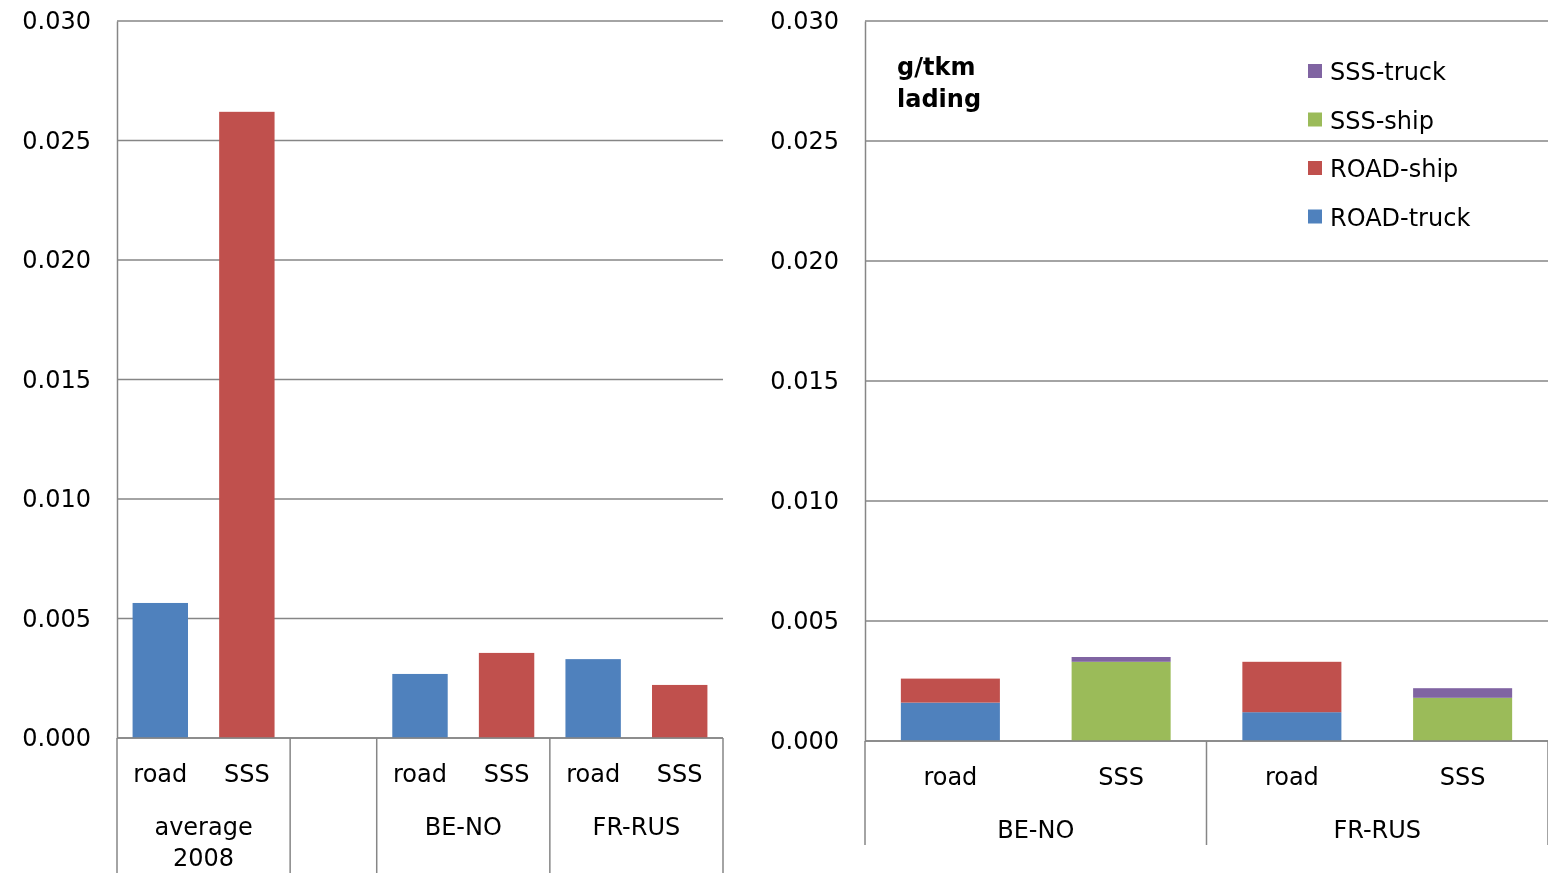 Image resolution: width=1548 pixels, height=873 pixels. Describe the element at coordinates (203, 842) in the screenshot. I see `text: average 2008` at that location.